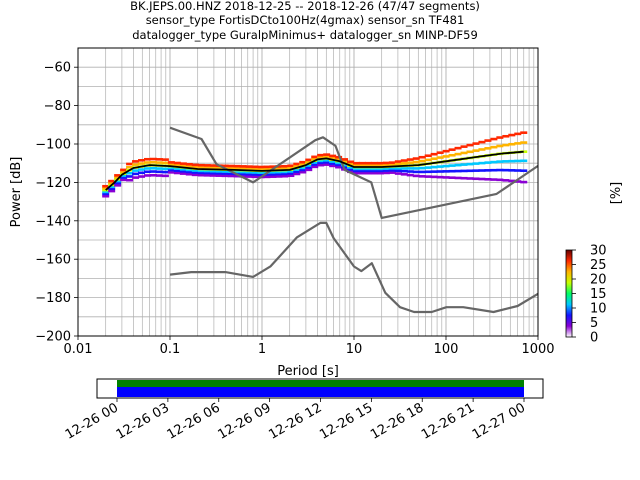 This screenshot has width=640, height=480. What do you see at coordinates (53, 337) in the screenshot?
I see `y-tick-label: −200` at bounding box center [53, 337].